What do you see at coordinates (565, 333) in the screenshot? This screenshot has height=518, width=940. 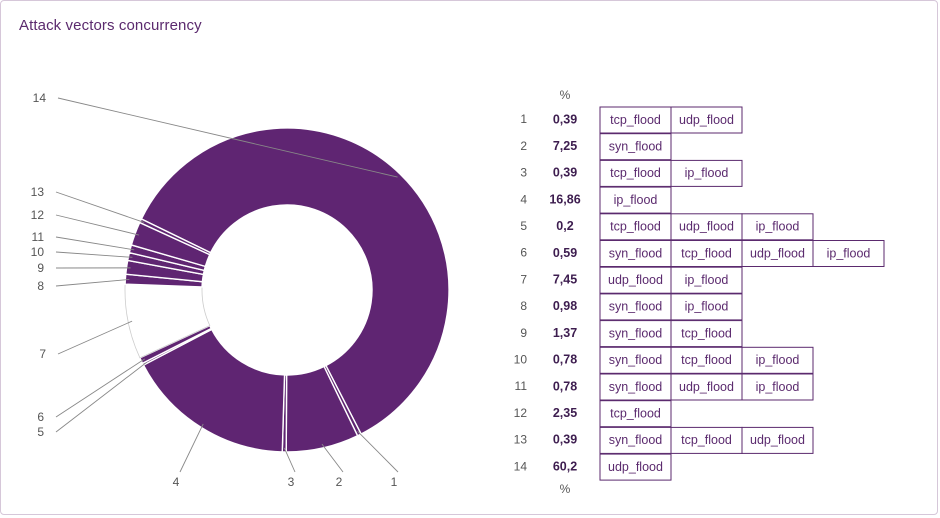 I see `row-value-9: 1,37` at bounding box center [565, 333].